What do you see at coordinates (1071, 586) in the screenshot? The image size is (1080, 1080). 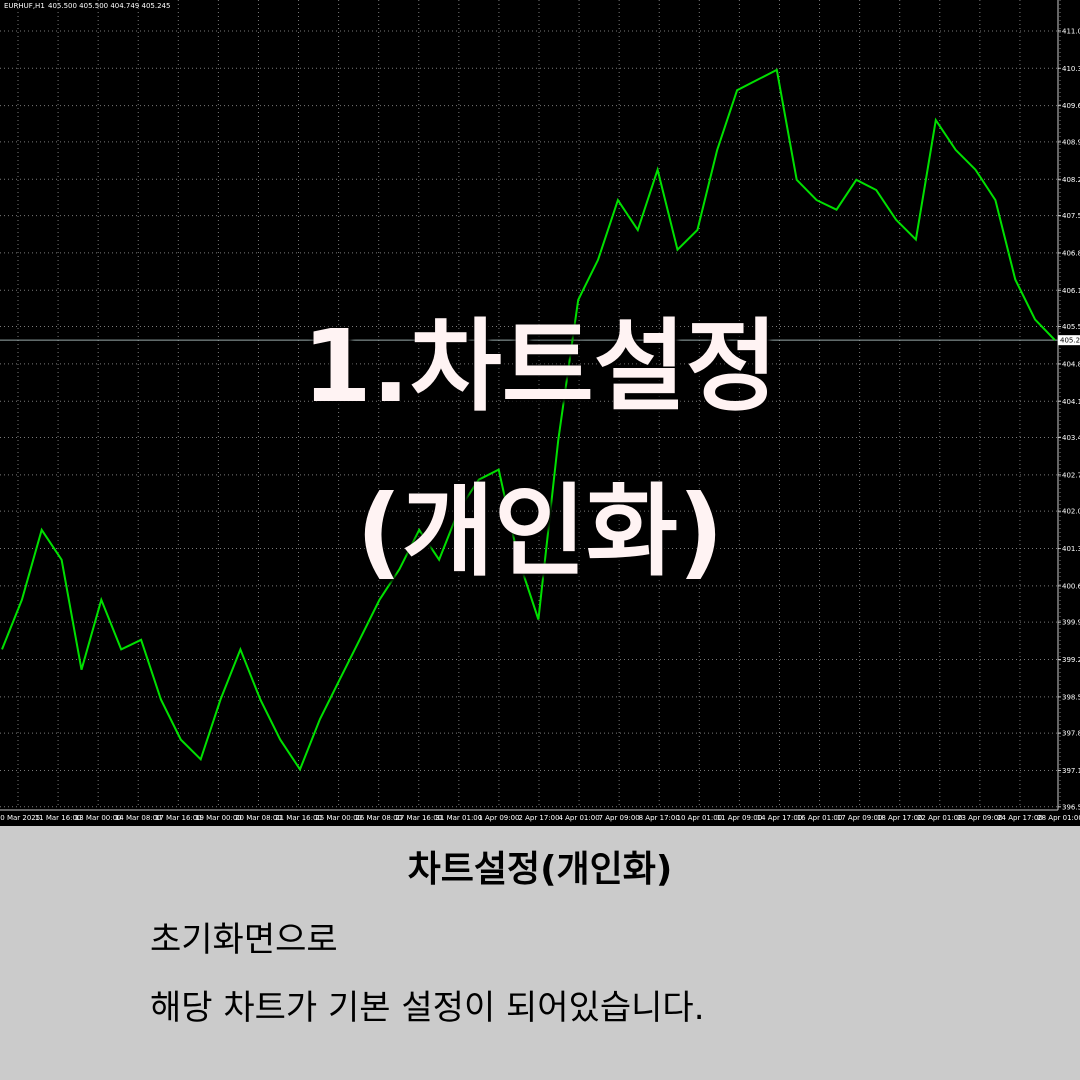 I see `y-tick-label: 400.64` at bounding box center [1071, 586].